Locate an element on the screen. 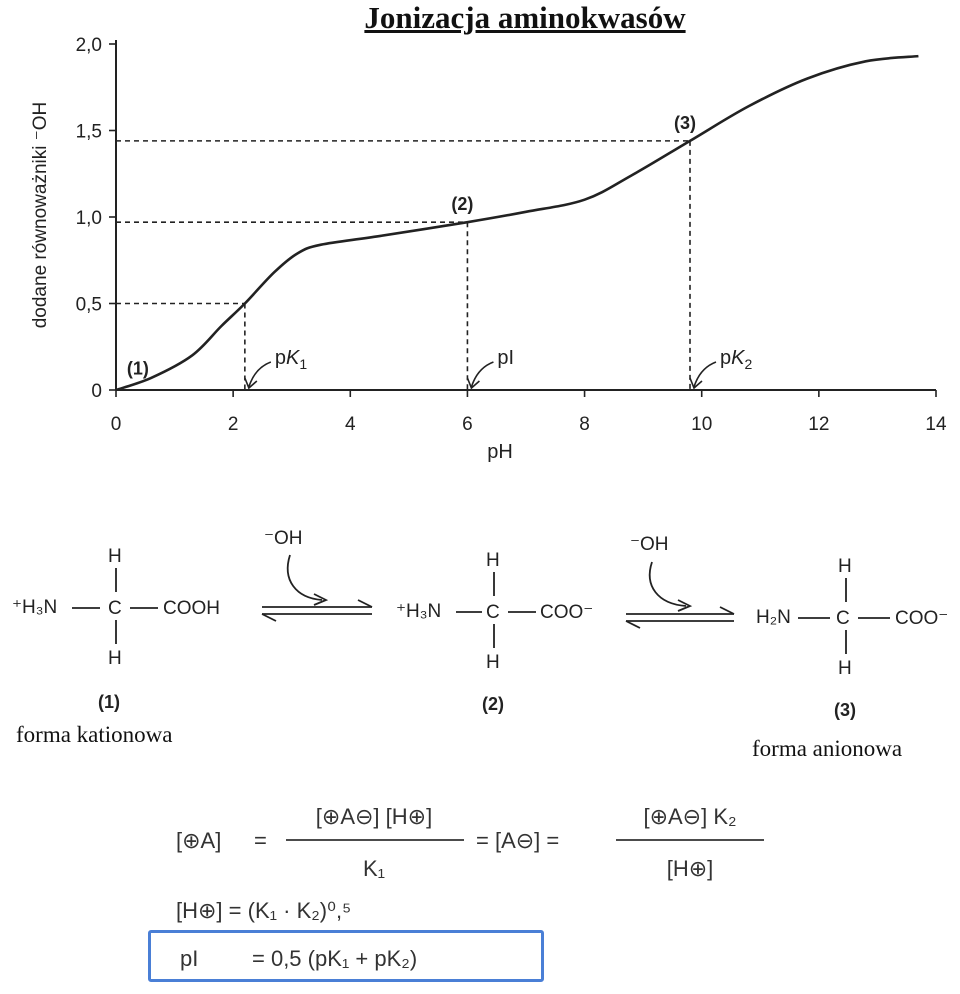  equilibrium-arrow-1: ⁻OH is located at coordinates (317, 575).